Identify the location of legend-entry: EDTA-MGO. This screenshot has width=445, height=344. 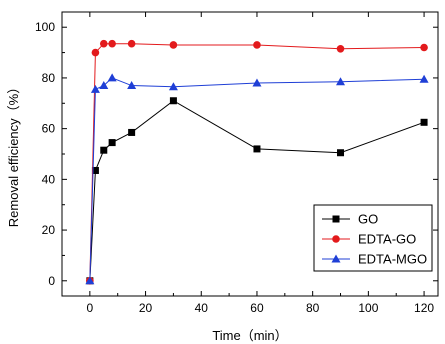
(374, 259).